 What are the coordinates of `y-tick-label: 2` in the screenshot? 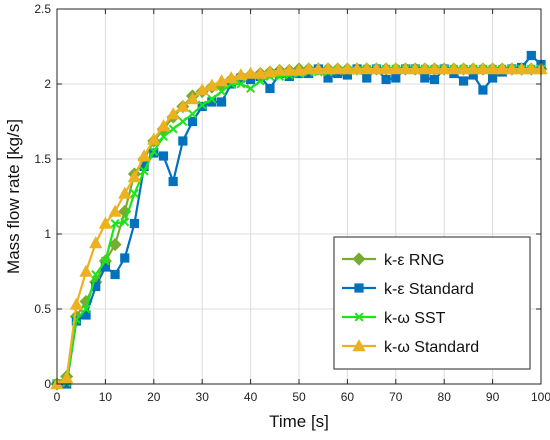 It's located at (47, 84).